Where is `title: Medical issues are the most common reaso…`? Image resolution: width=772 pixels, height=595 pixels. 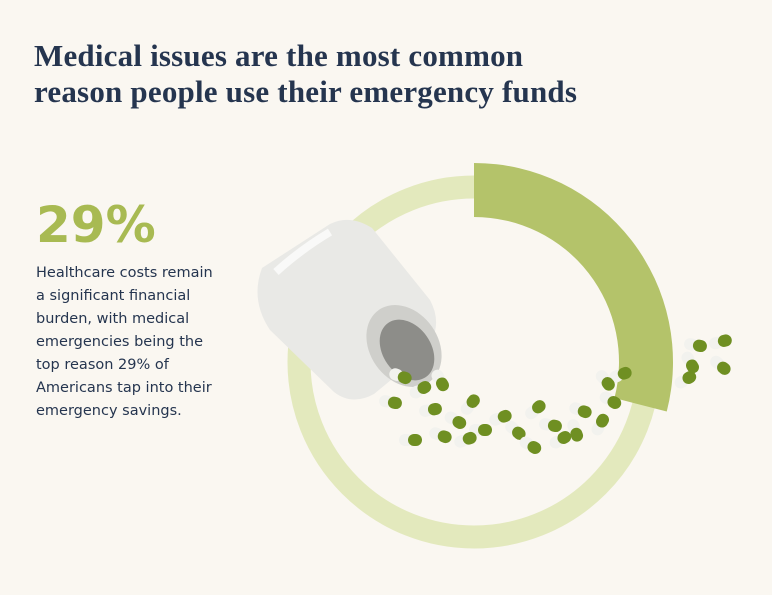 title: Medical issues are the most common reaso… is located at coordinates (305, 74).